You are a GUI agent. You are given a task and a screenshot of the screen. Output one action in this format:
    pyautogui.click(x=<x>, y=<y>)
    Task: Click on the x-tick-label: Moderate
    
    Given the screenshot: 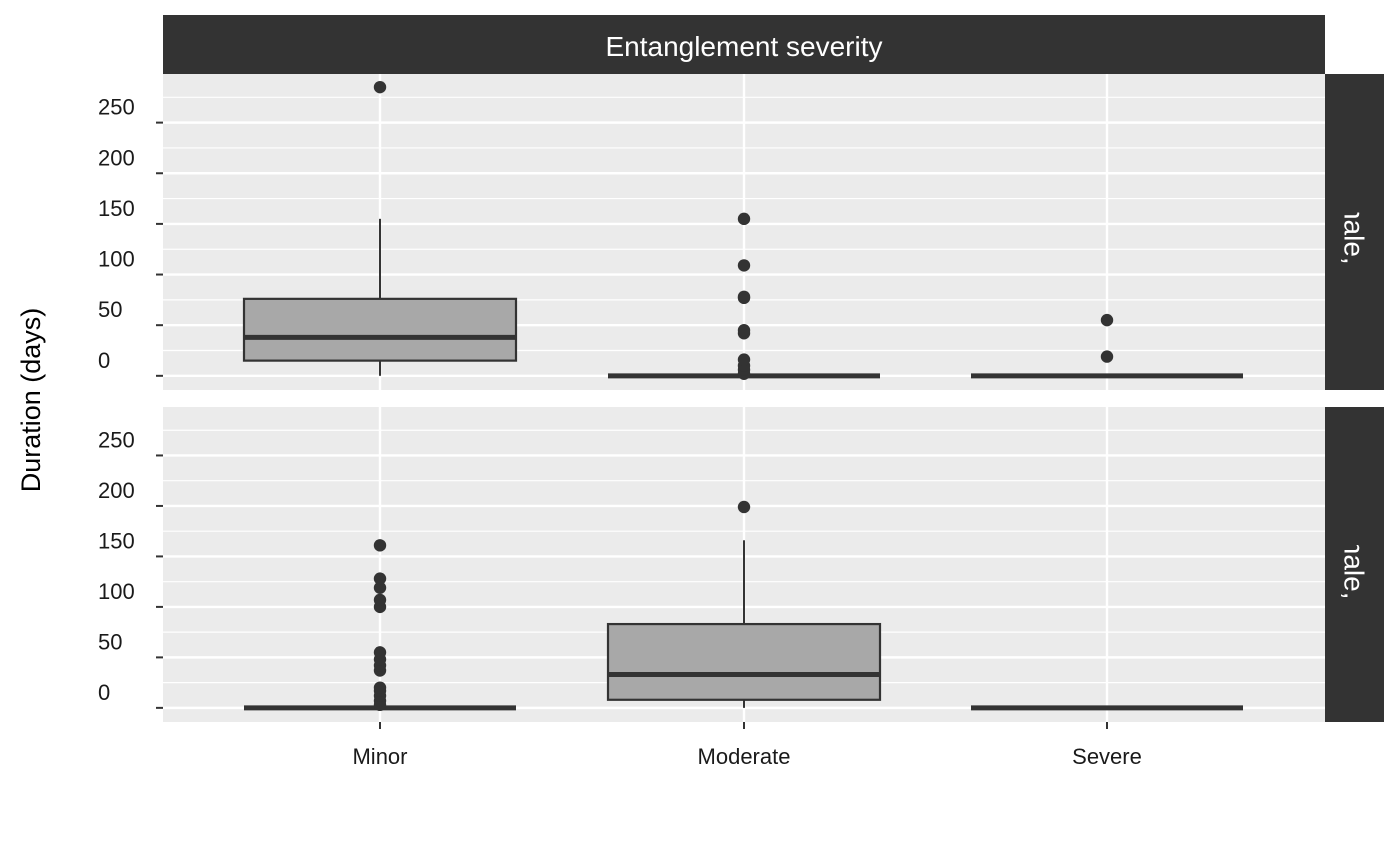 What is the action you would take?
    pyautogui.click(x=744, y=756)
    